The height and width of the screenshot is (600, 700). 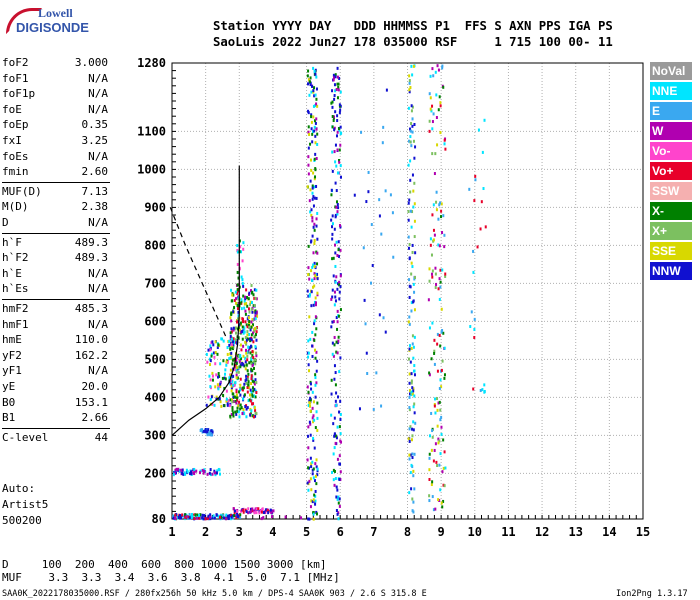 I want to click on param-value: 485.3, so click(x=91, y=308).